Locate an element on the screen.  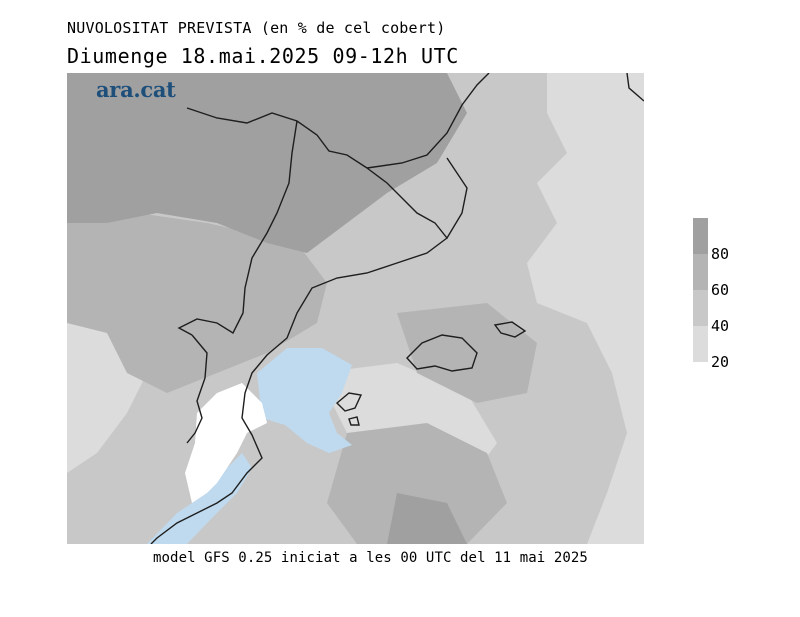
cloud-band-dark-southeast is located at coordinates (427, 518).